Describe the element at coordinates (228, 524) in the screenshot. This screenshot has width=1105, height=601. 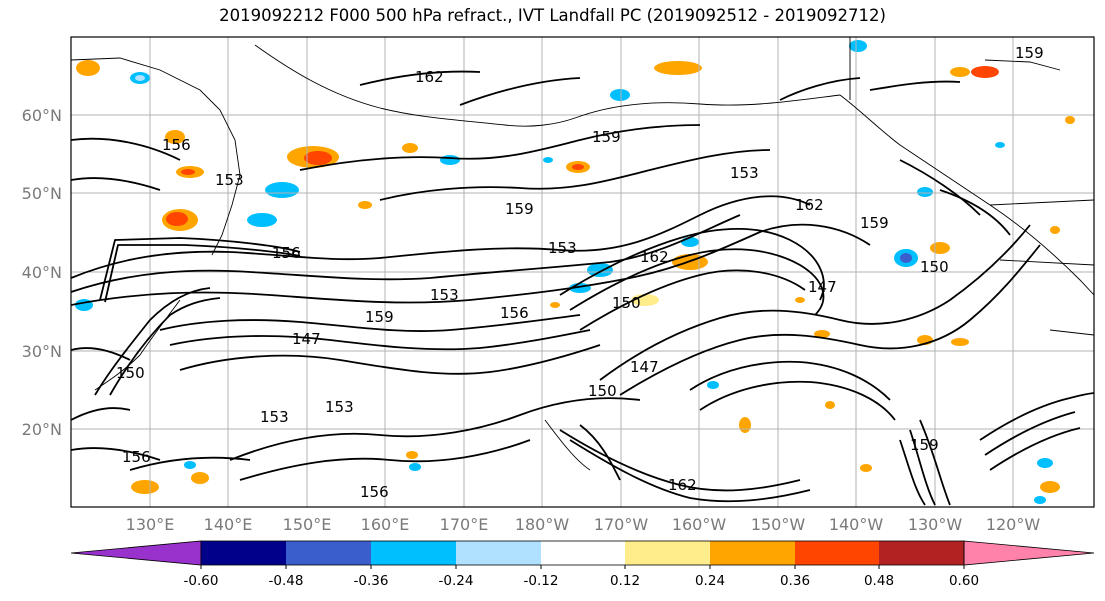
I see `lon-tick-label: 140°E` at that location.